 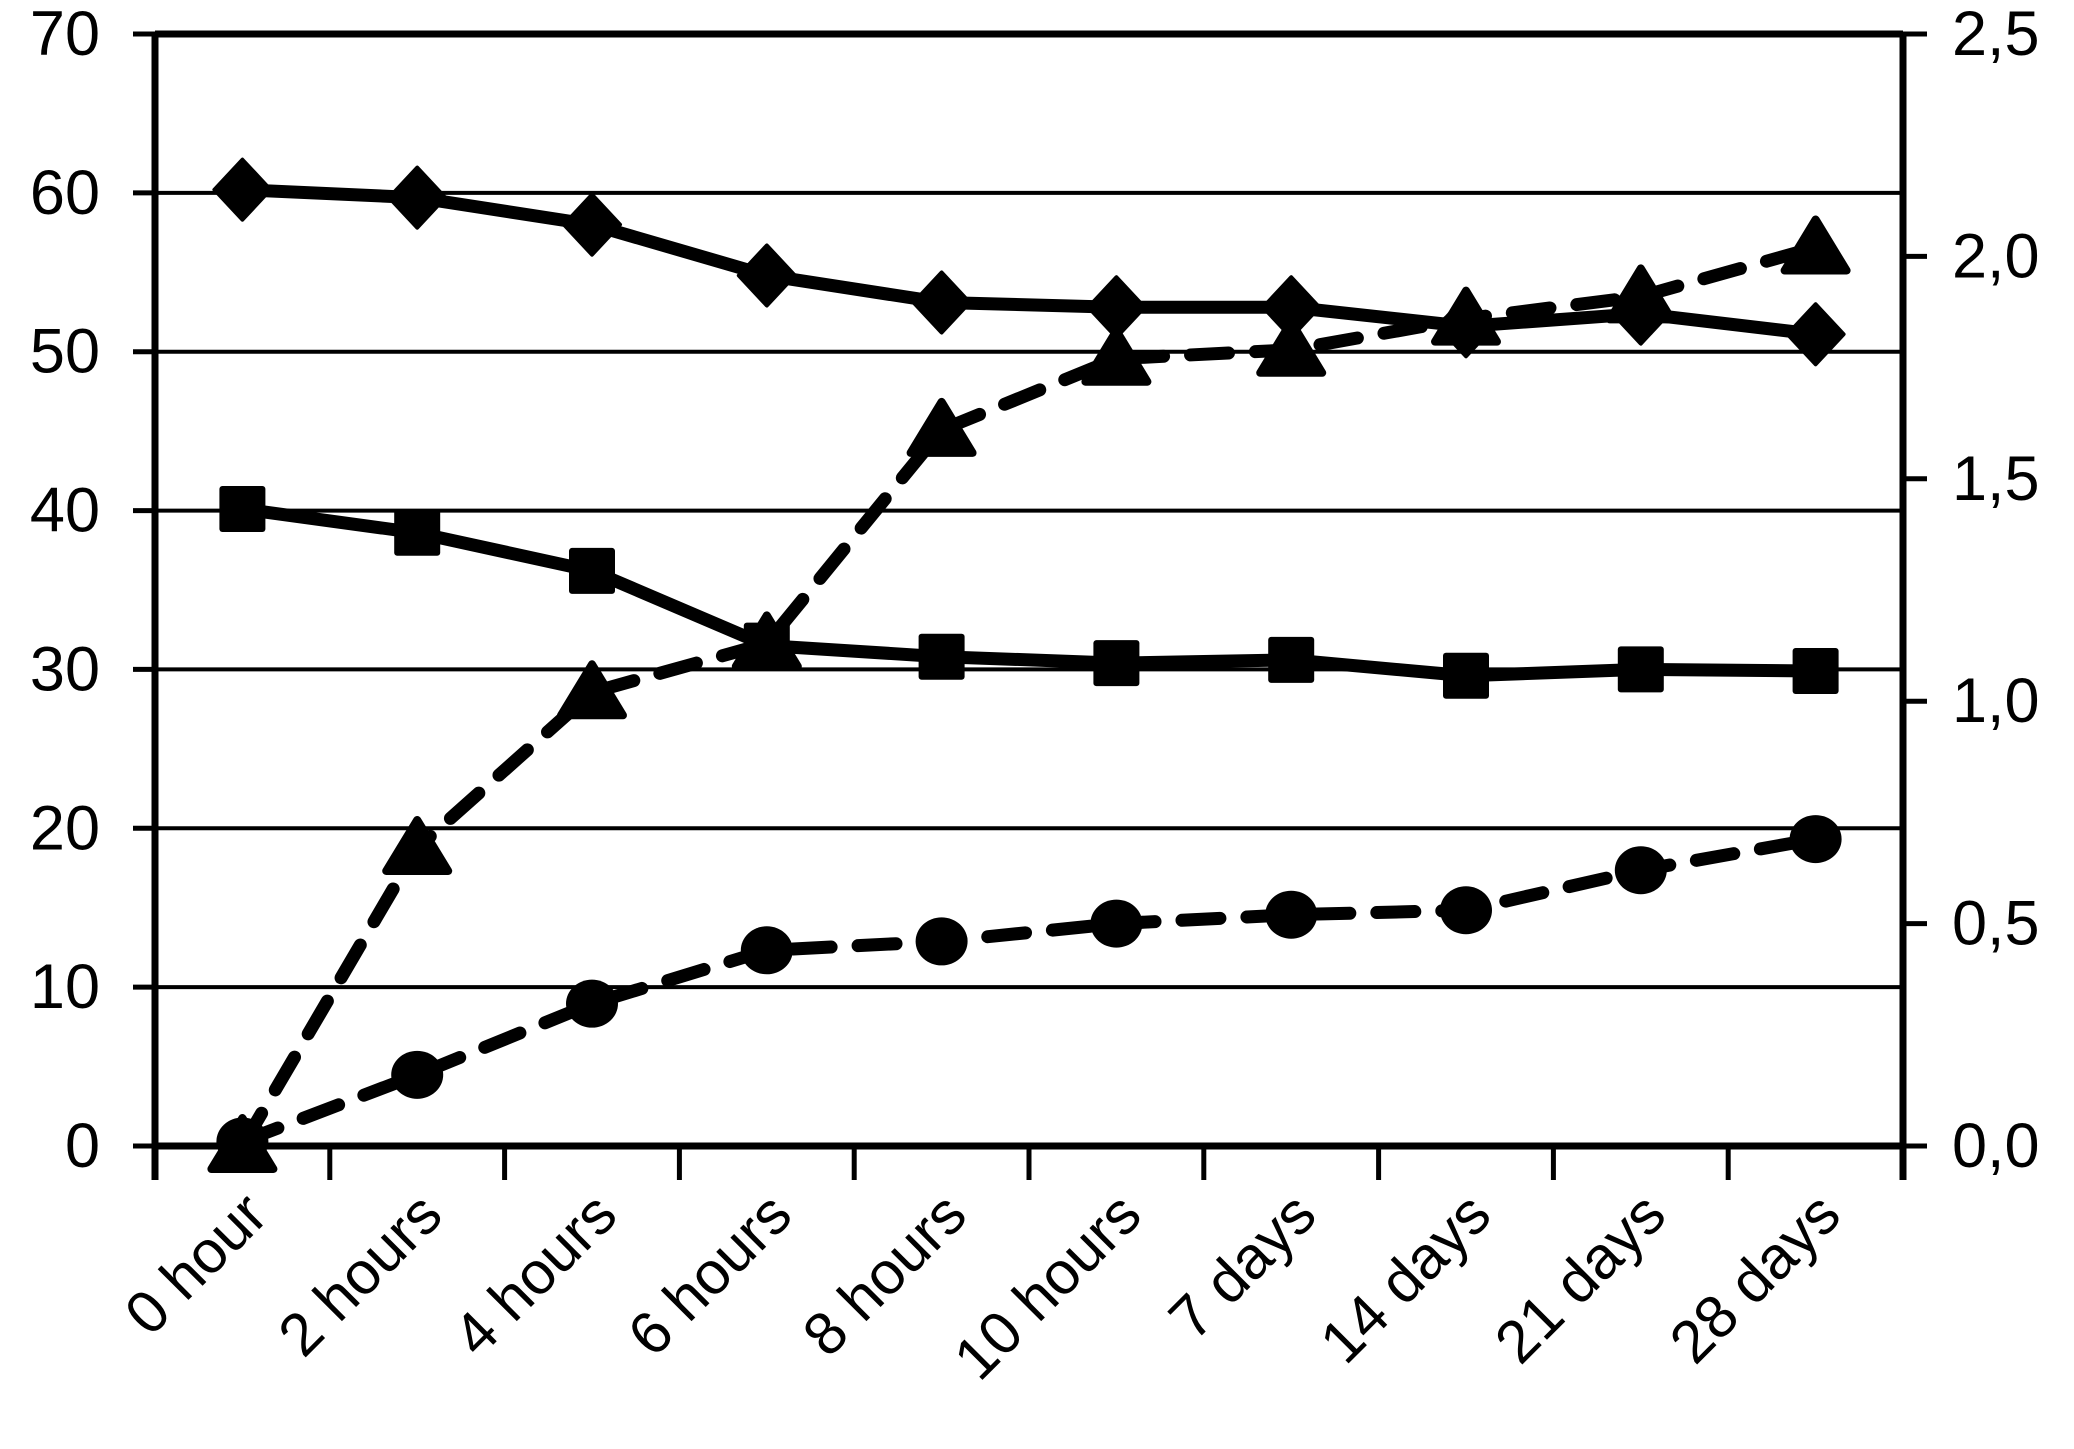 What do you see at coordinates (65, 511) in the screenshot?
I see `left-axis-tick-label: 40` at bounding box center [65, 511].